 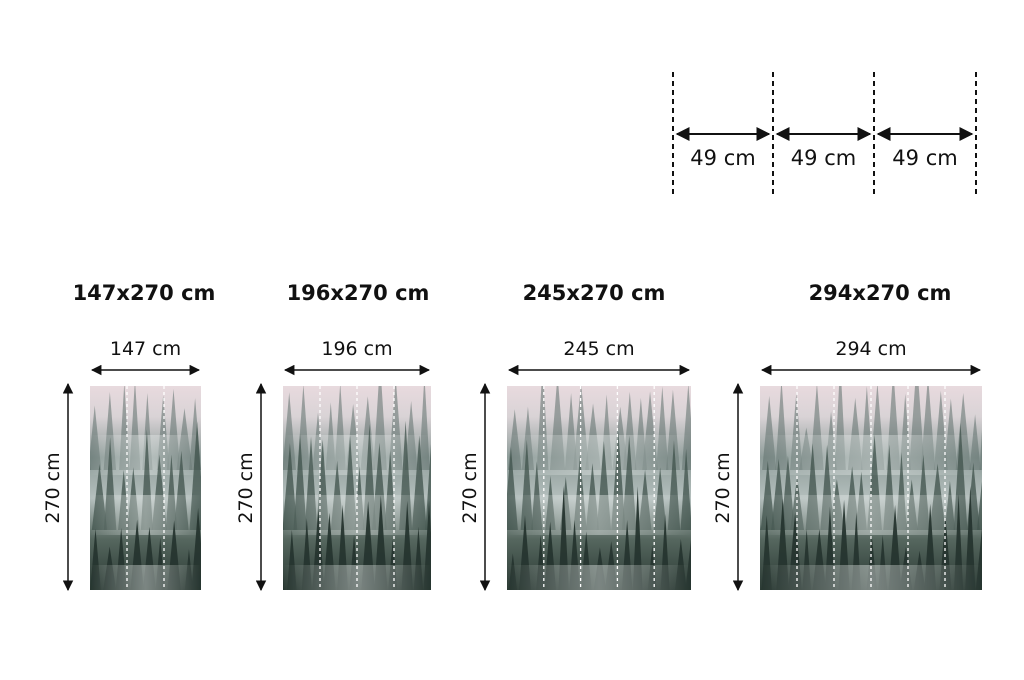 I want to click on size-option-4: 294x270 cm 294 cm 270 cm, so click(x=852, y=443).